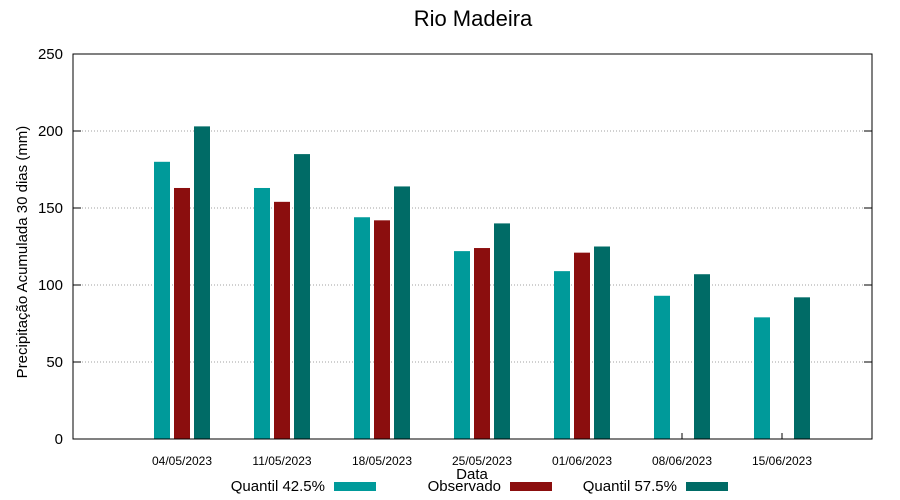 Image resolution: width=900 pixels, height=500 pixels. I want to click on legend-label: Quantil 57.5%, so click(630, 486).